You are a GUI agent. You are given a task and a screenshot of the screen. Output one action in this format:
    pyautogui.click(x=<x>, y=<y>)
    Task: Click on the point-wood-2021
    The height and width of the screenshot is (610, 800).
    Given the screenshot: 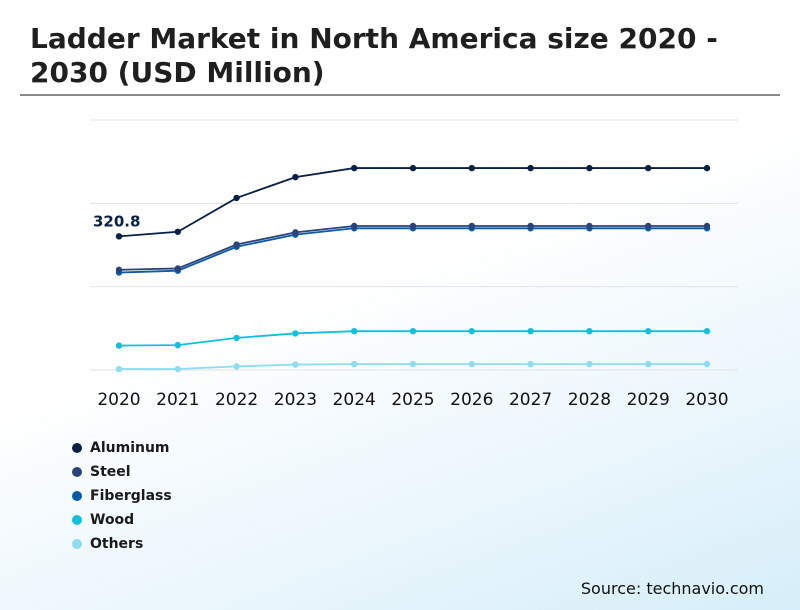 What is the action you would take?
    pyautogui.click(x=177, y=345)
    